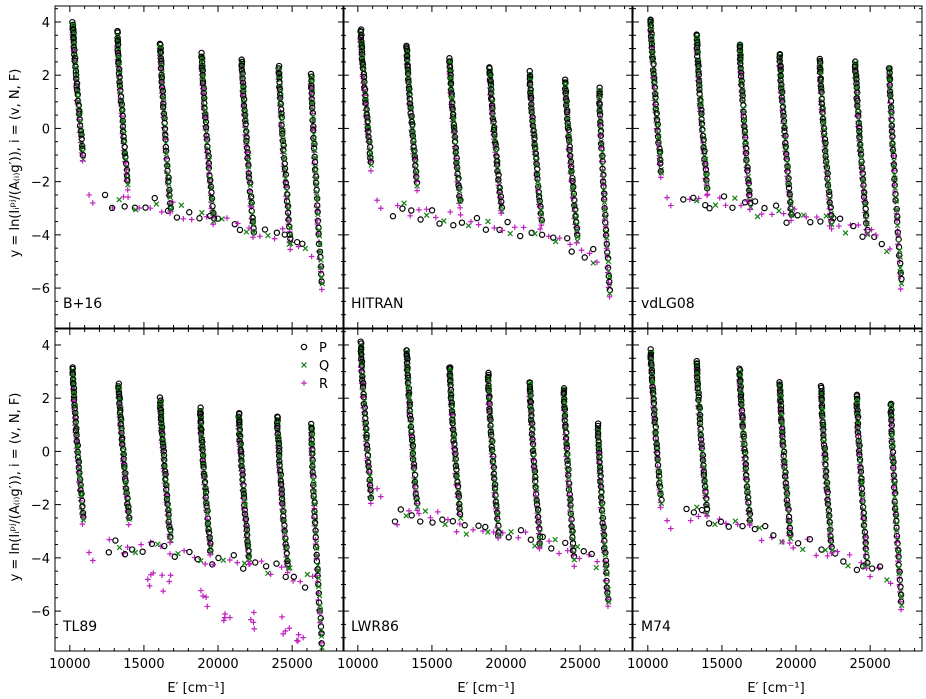 This screenshot has height=699, width=926. Describe the element at coordinates (776, 479) in the screenshot. I see `data-points` at that location.